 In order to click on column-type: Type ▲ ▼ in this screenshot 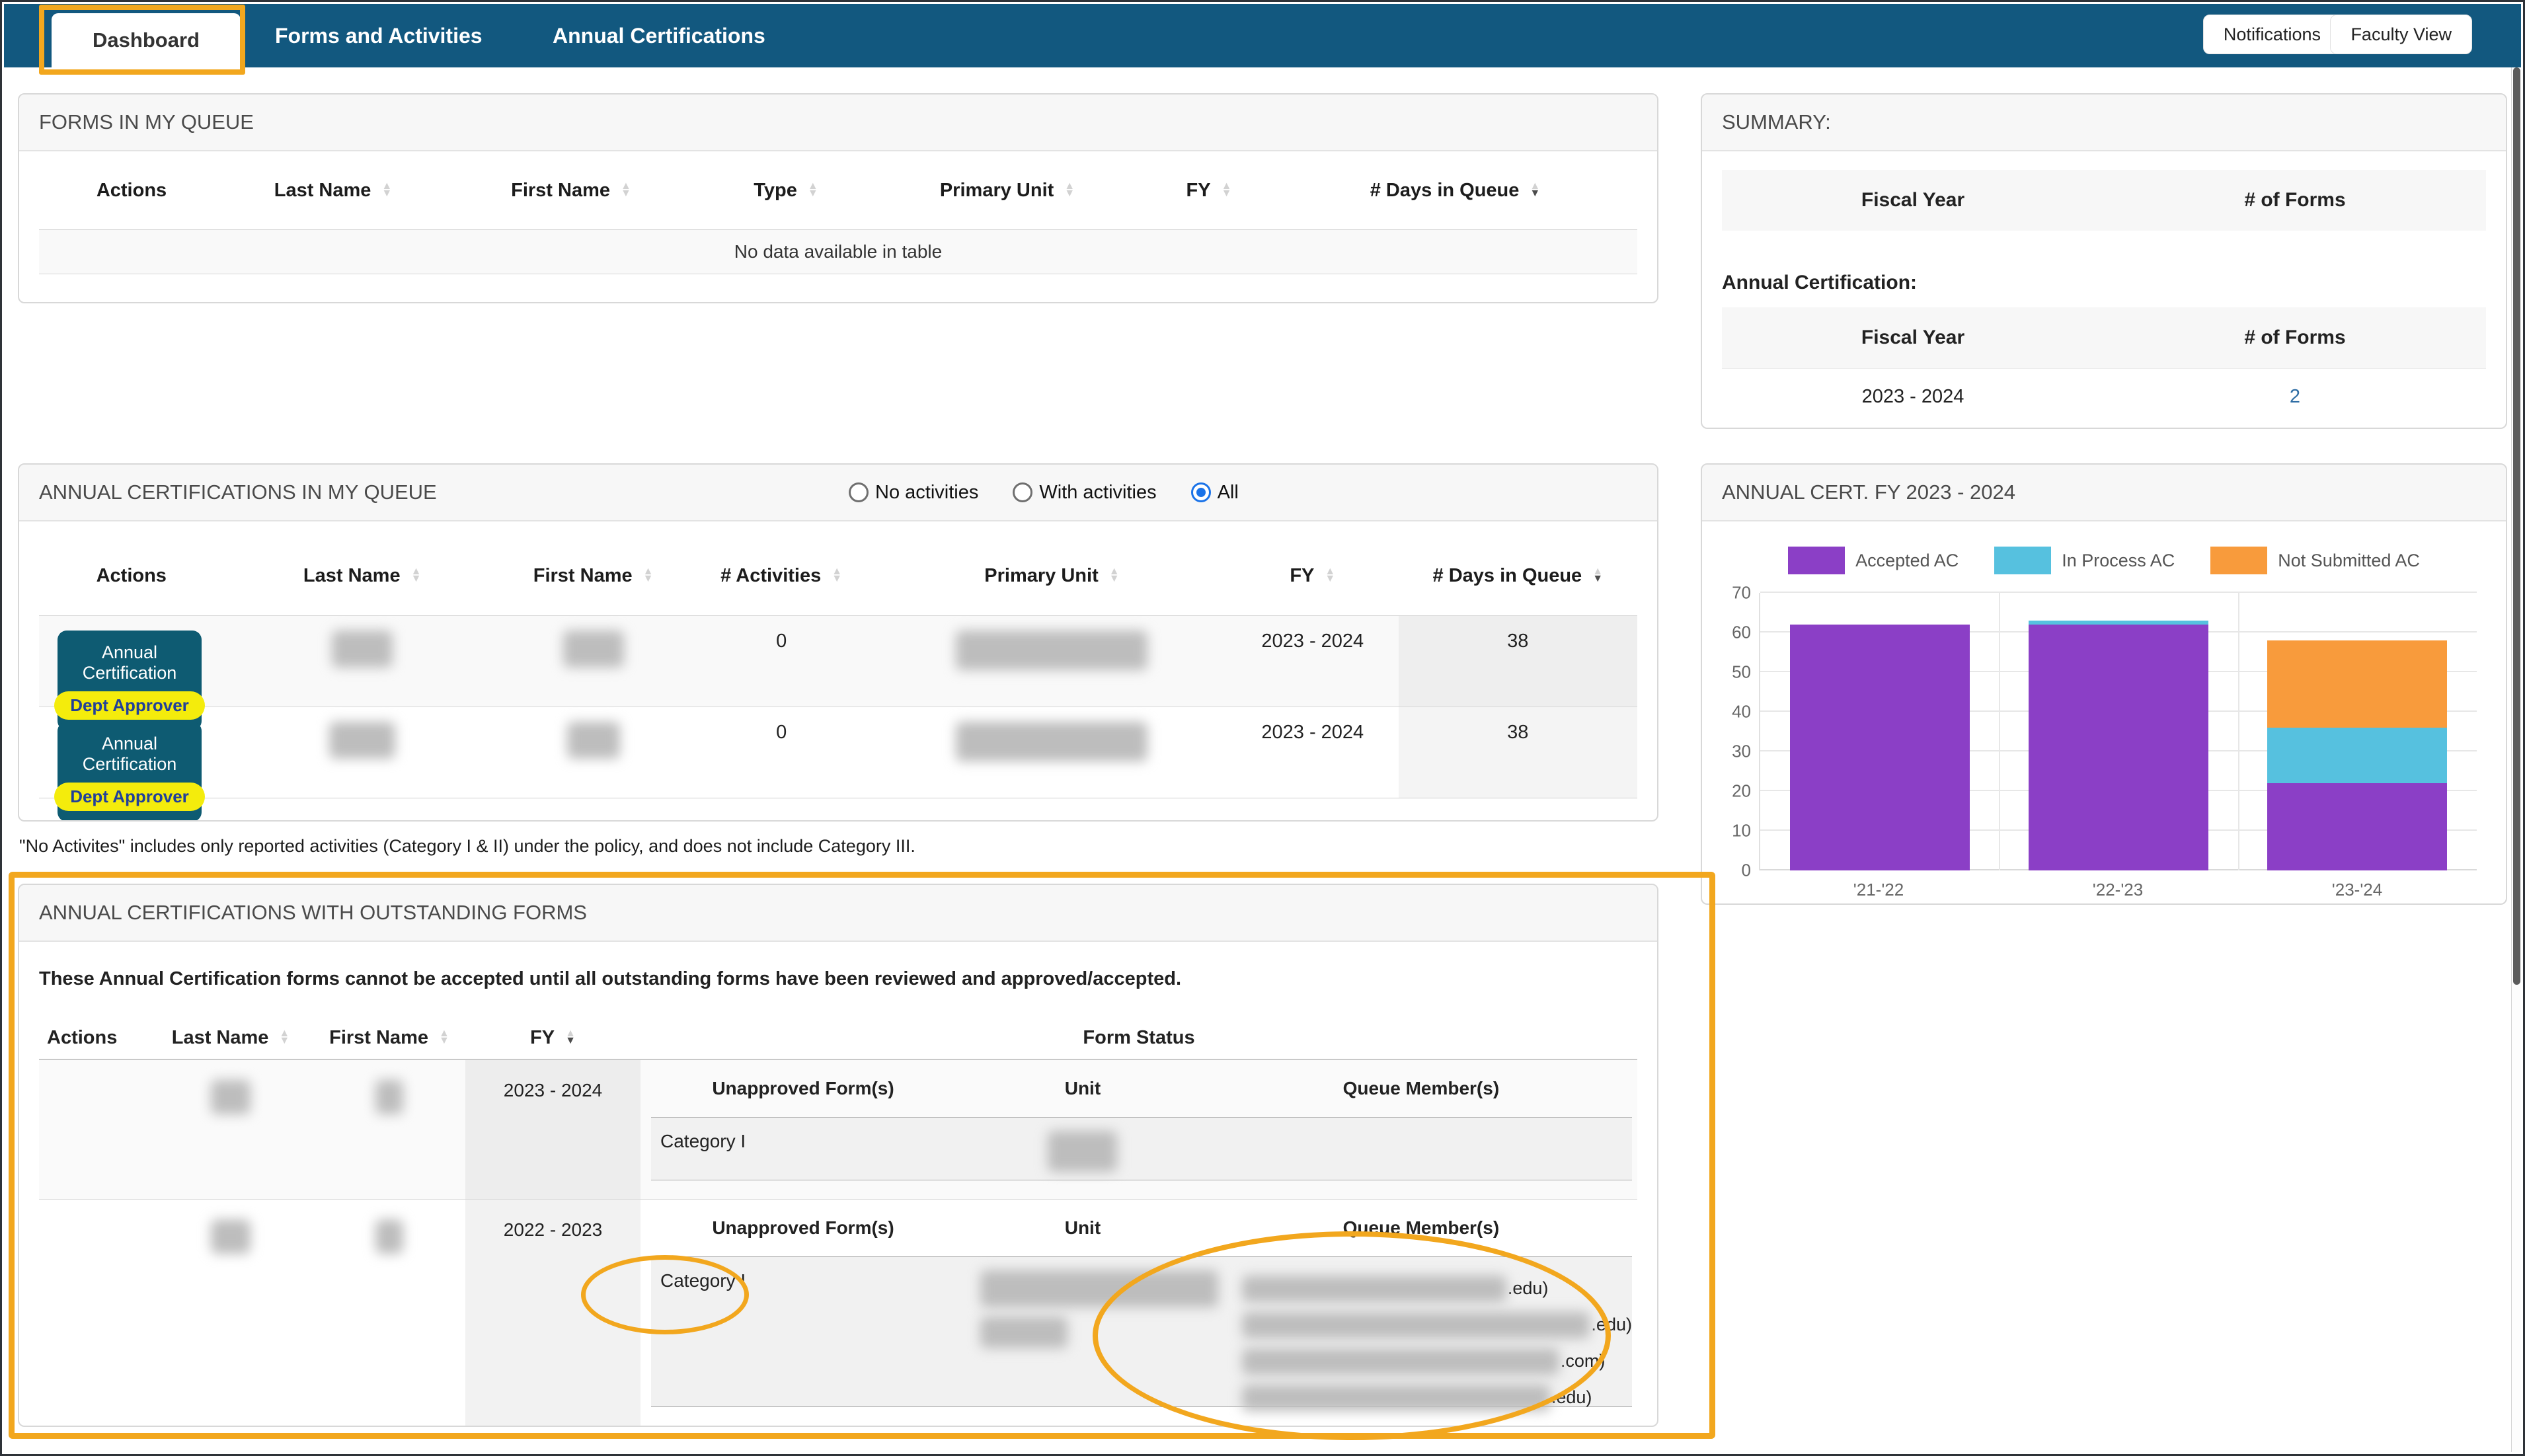, I will do `click(786, 190)`.